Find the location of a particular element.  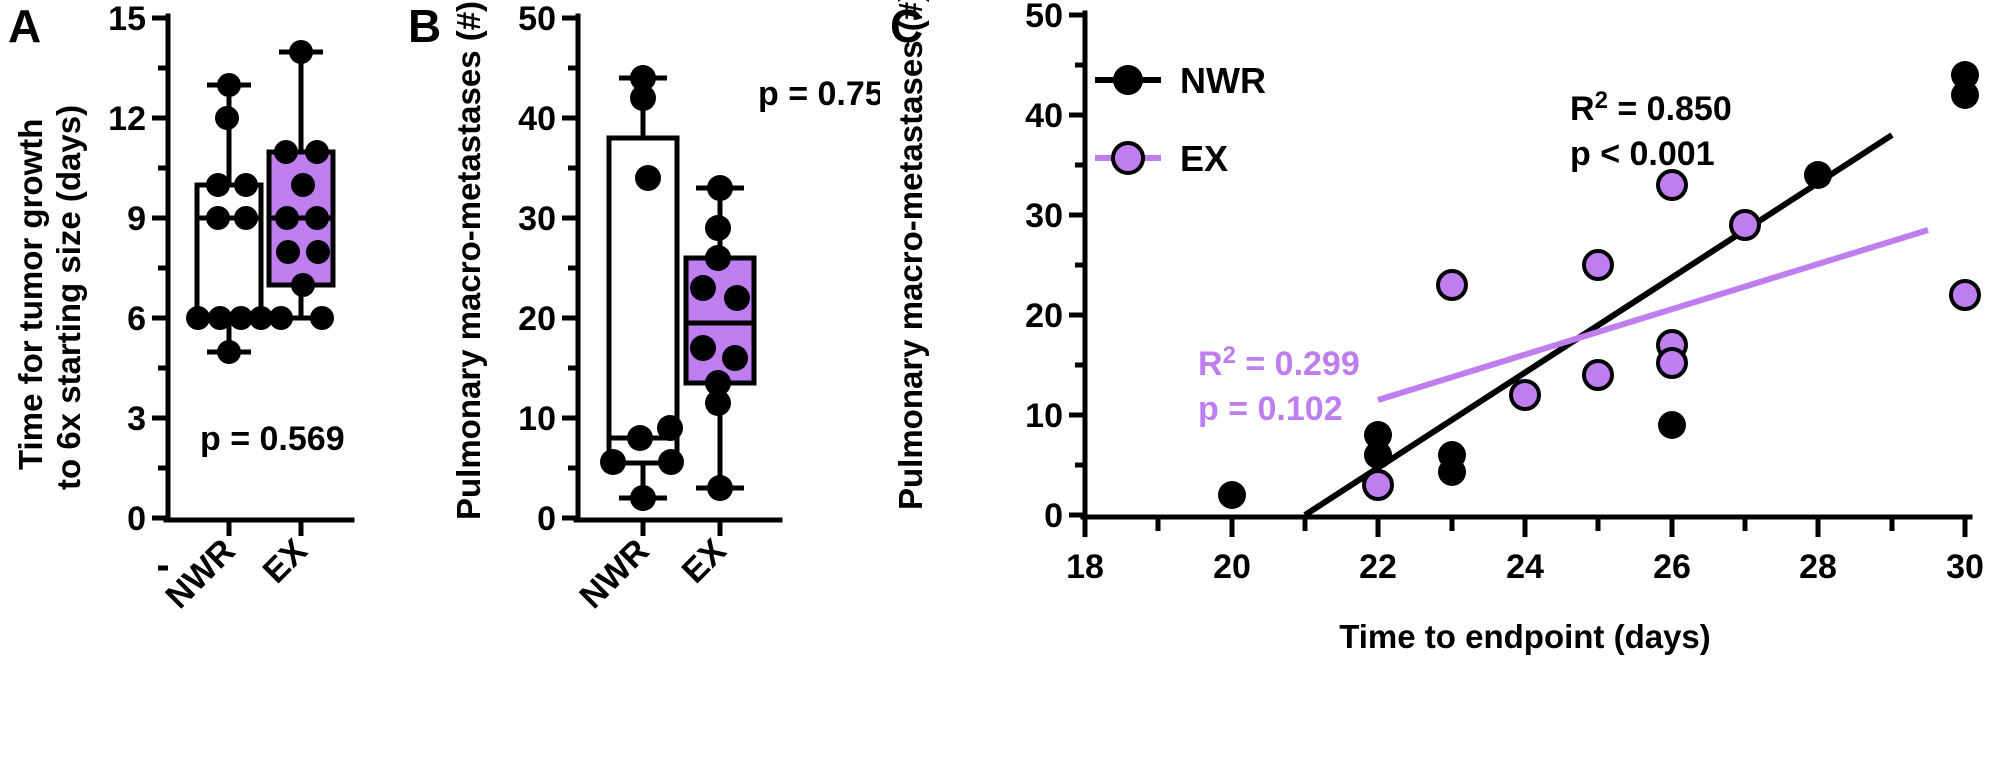

svg-text: R2 = 0.850 is located at coordinates (1651, 107).